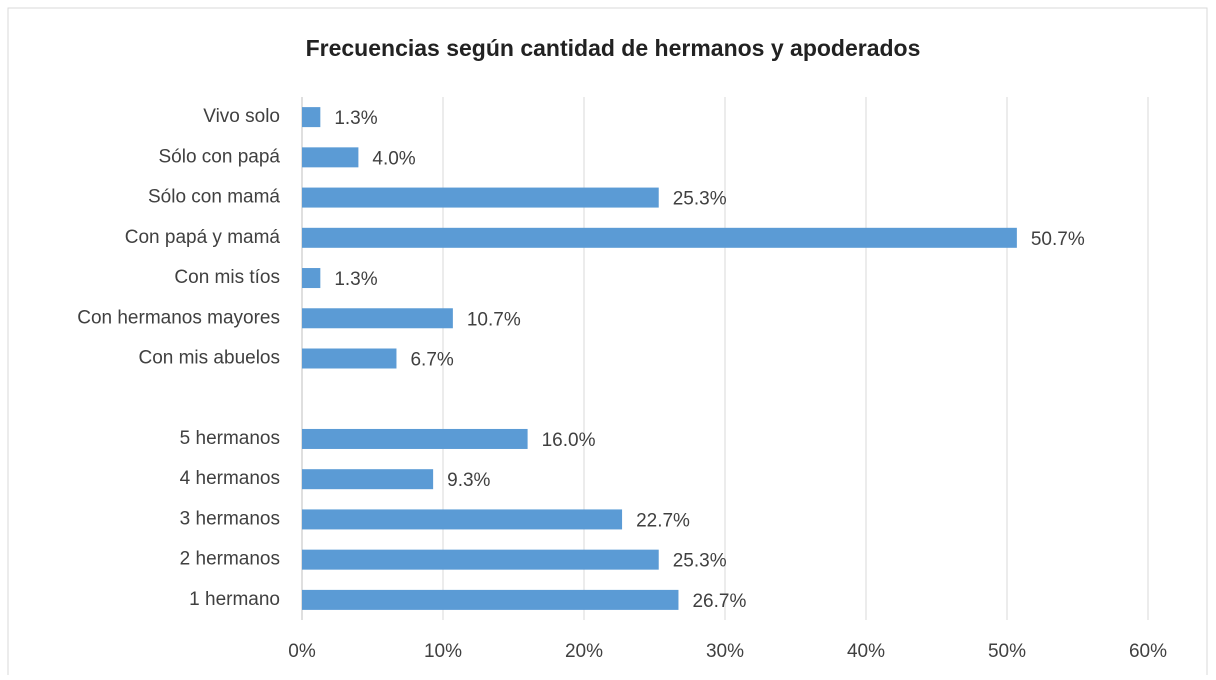  What do you see at coordinates (230, 518) in the screenshot?
I see `y-tick-label: 3 hermanos` at bounding box center [230, 518].